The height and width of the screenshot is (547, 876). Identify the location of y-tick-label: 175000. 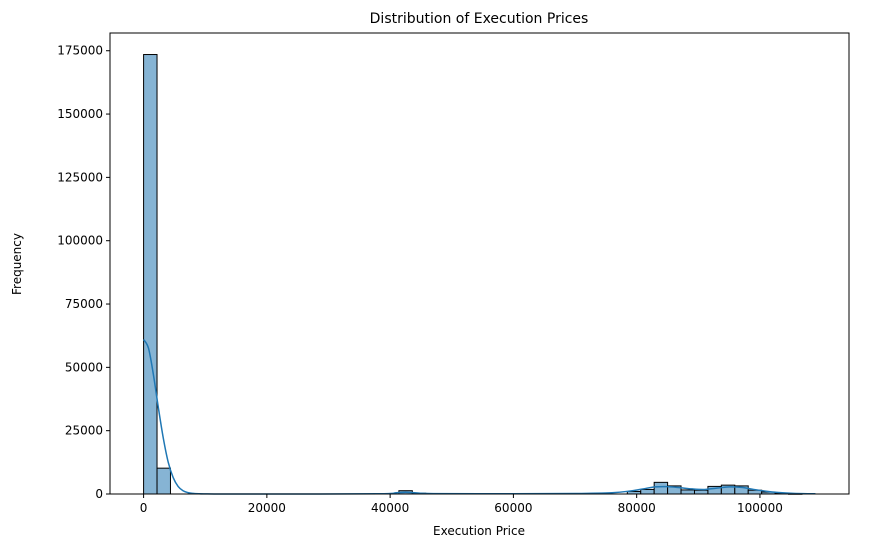
(80, 51).